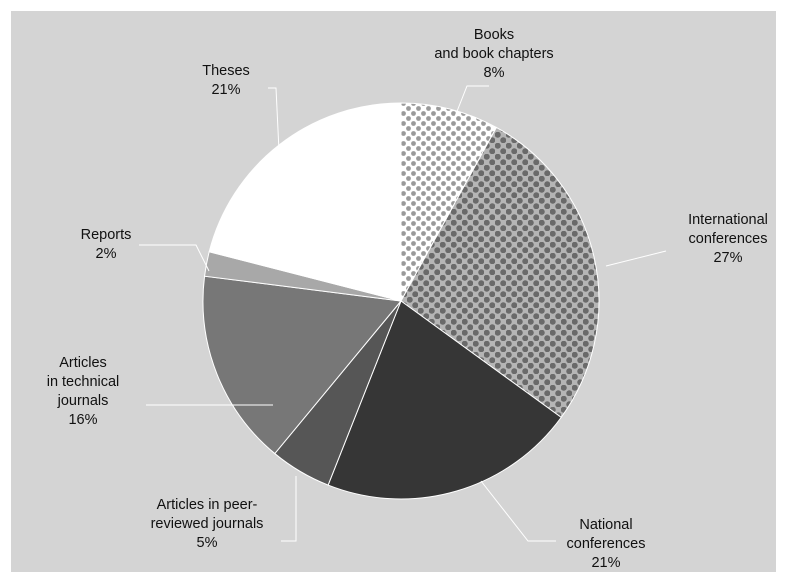  I want to click on slice-percent-national: 21%, so click(605, 563).